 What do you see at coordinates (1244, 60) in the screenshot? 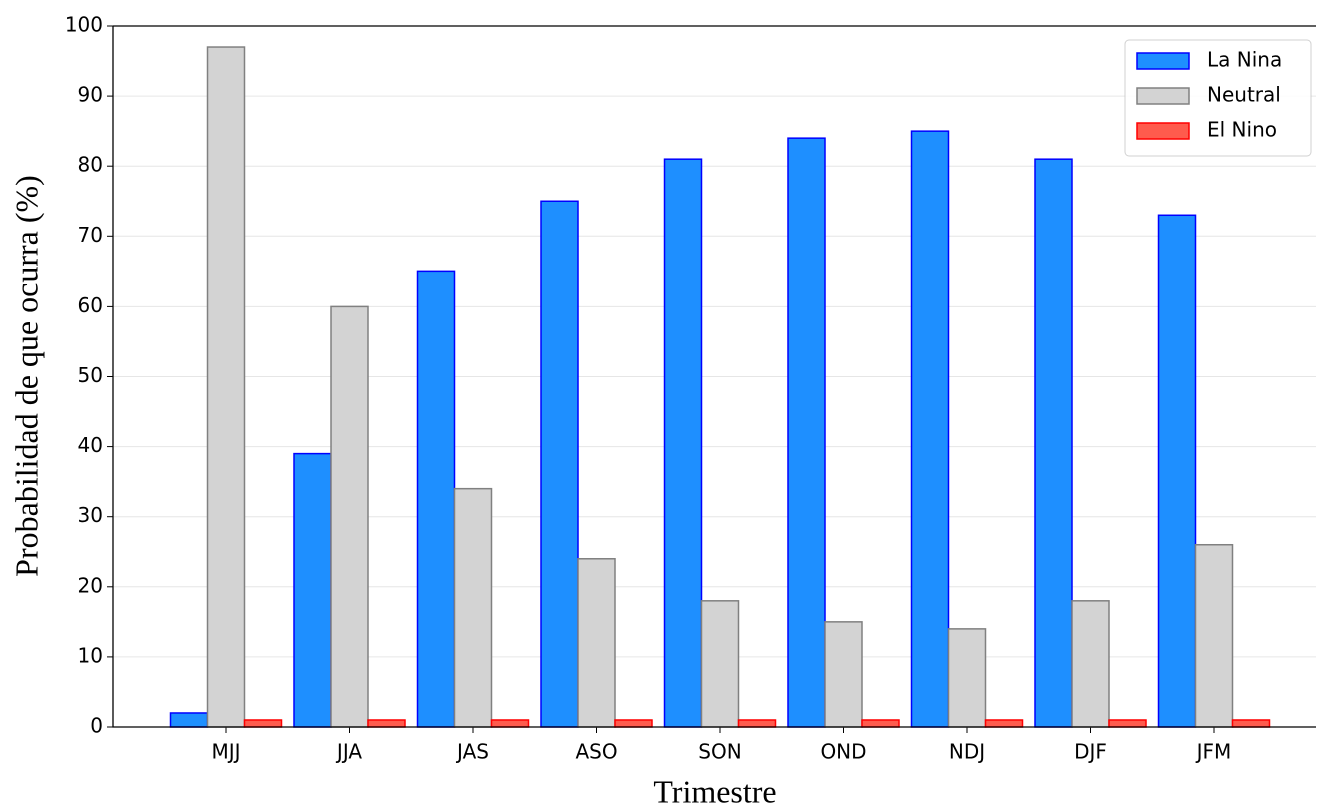
I see `legend-label: La Nina` at bounding box center [1244, 60].